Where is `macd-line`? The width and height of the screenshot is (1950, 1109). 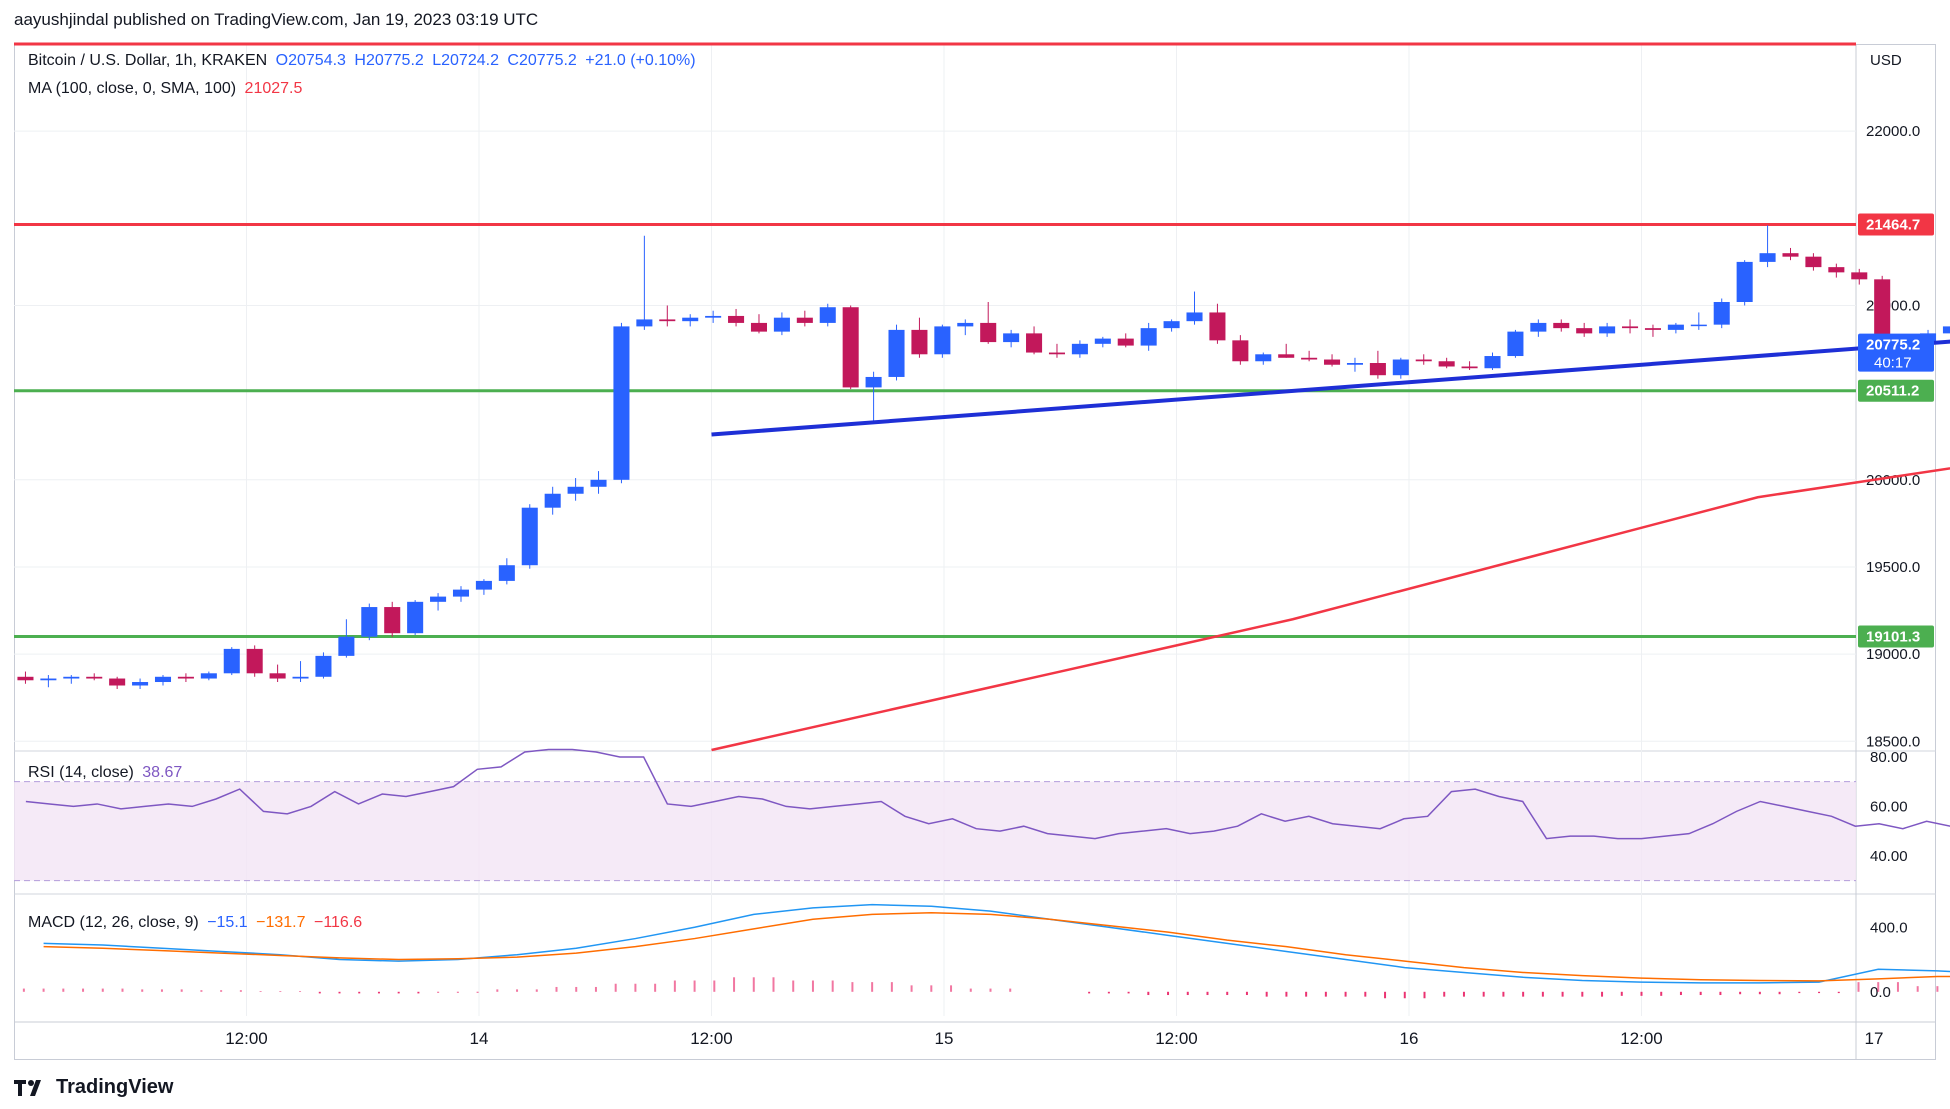
macd-line is located at coordinates (996, 951).